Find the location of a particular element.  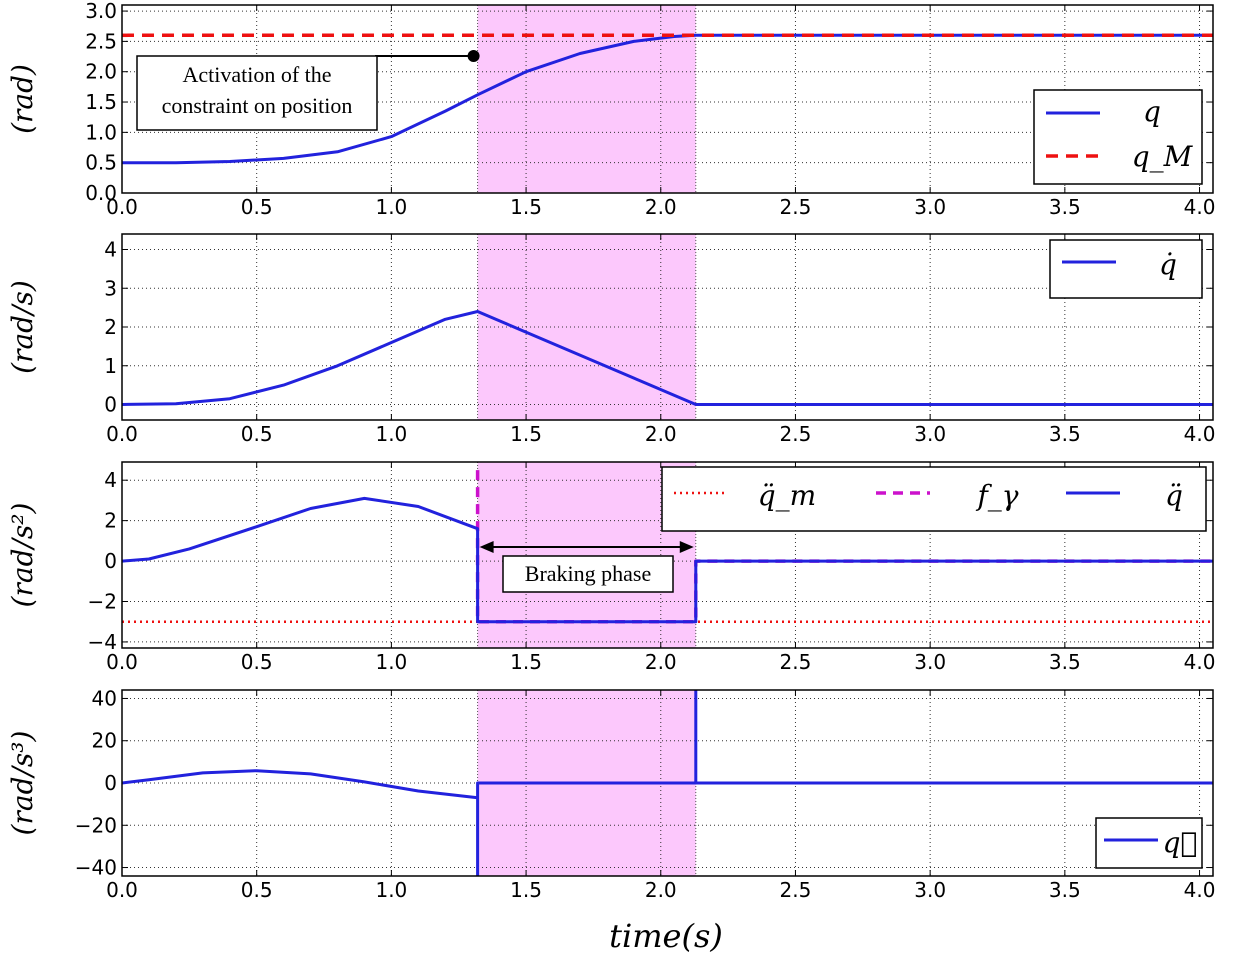

y-tick-label: −2 is located at coordinates (102, 602).